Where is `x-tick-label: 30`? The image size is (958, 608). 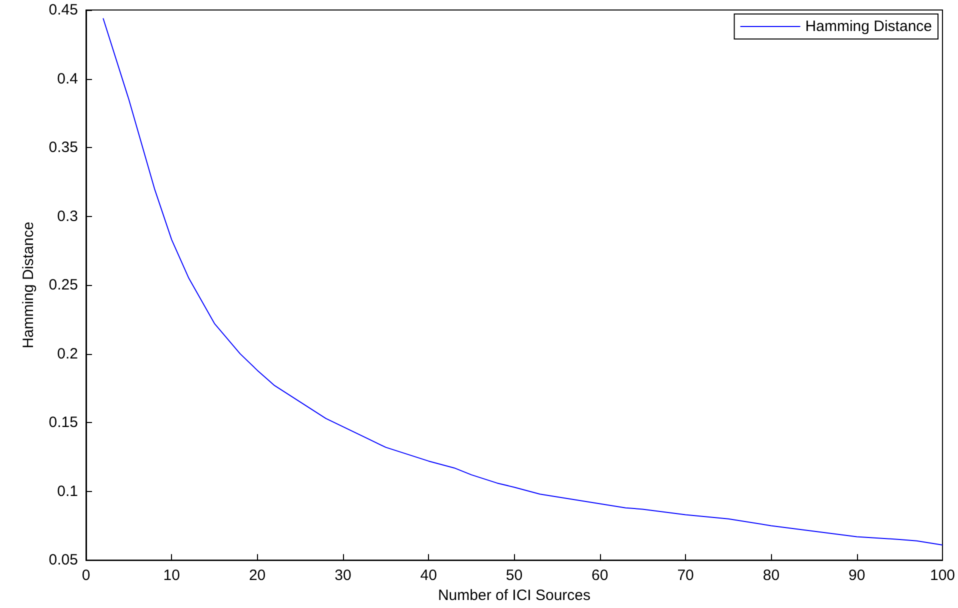
x-tick-label: 30 is located at coordinates (343, 575).